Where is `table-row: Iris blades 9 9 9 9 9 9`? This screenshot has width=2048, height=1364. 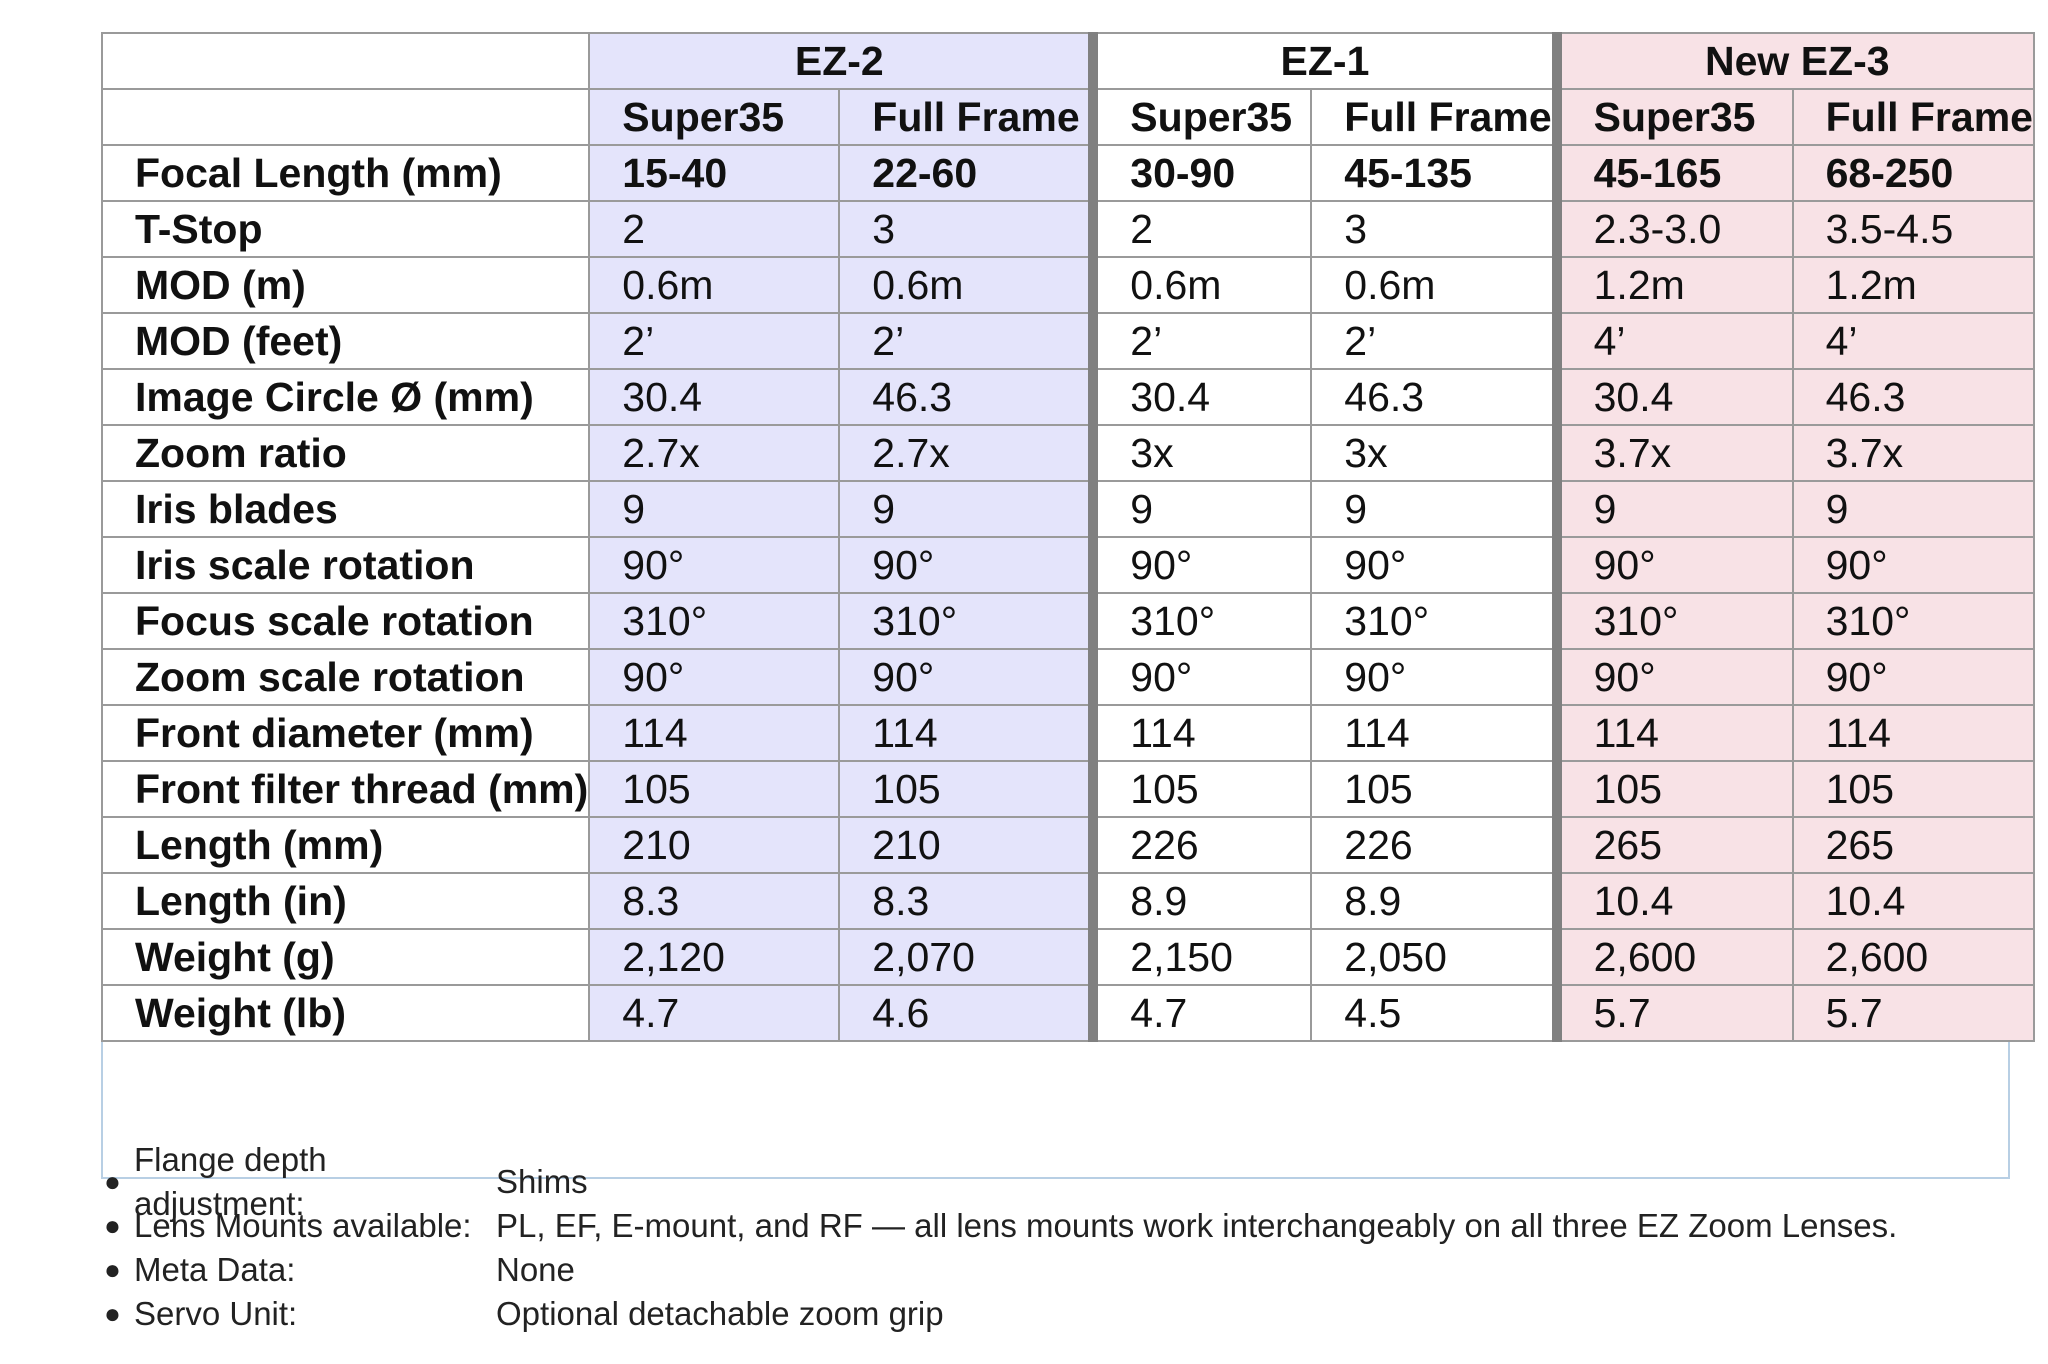 table-row: Iris blades 9 9 9 9 9 9 is located at coordinates (1067, 509).